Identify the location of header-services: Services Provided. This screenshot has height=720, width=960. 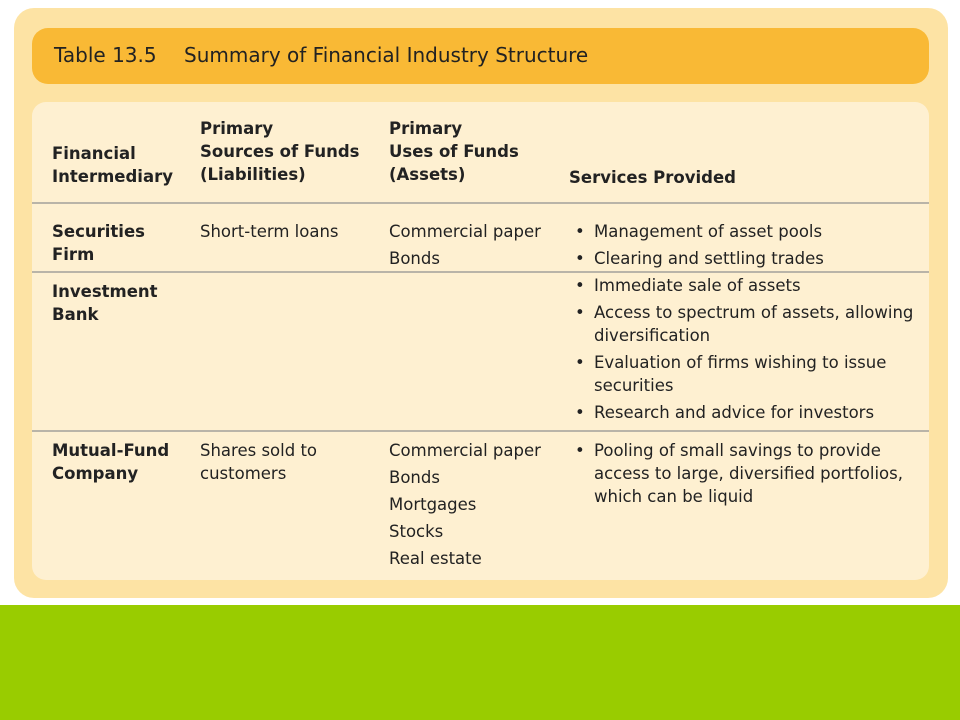
(652, 177).